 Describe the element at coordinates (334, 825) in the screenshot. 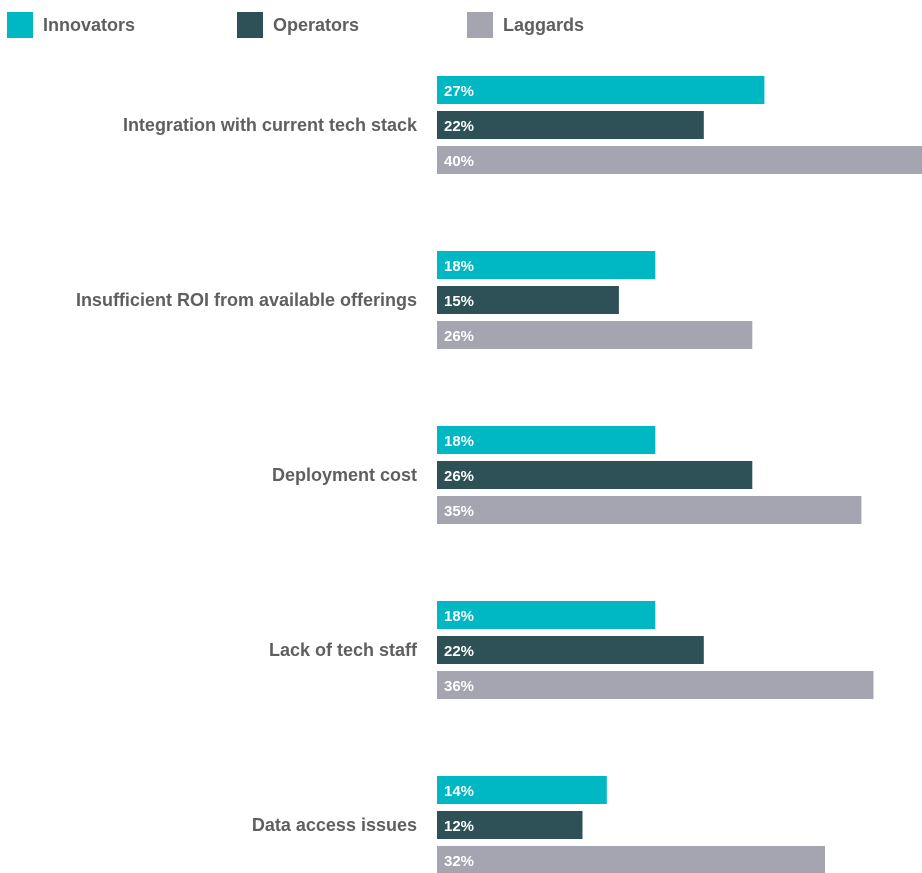

I see `category-label: Data access issues` at that location.